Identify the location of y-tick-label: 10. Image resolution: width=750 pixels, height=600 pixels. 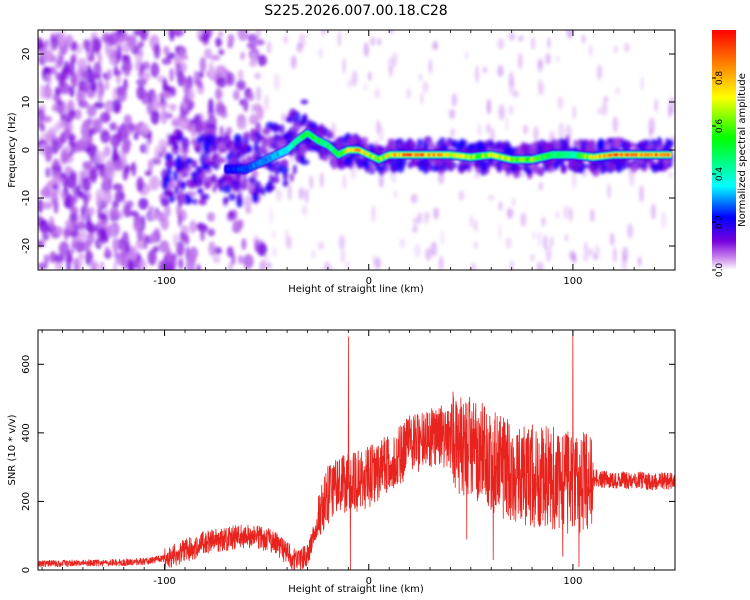
(26, 102).